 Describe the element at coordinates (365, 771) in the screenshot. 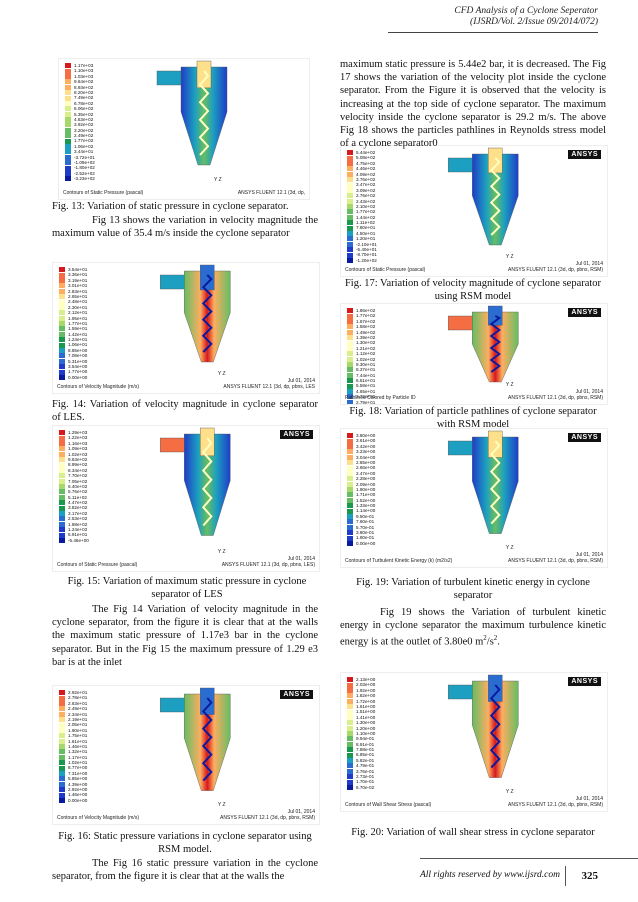

I see `legend-value: 3.76e-01` at that location.